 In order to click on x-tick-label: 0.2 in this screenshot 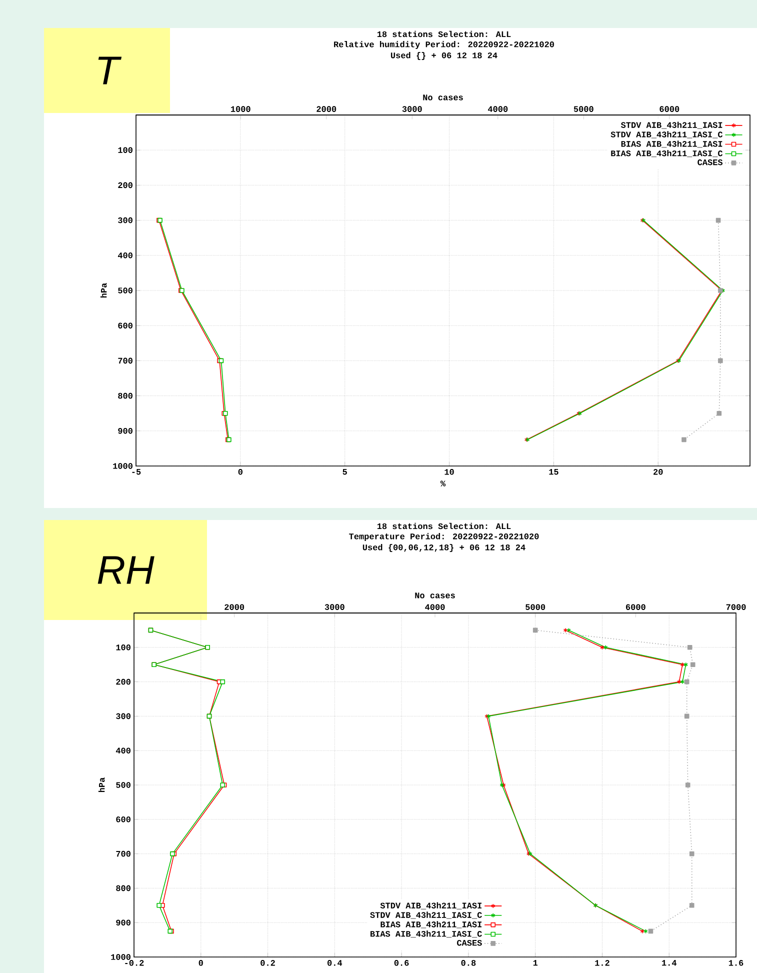, I will do `click(267, 963)`.